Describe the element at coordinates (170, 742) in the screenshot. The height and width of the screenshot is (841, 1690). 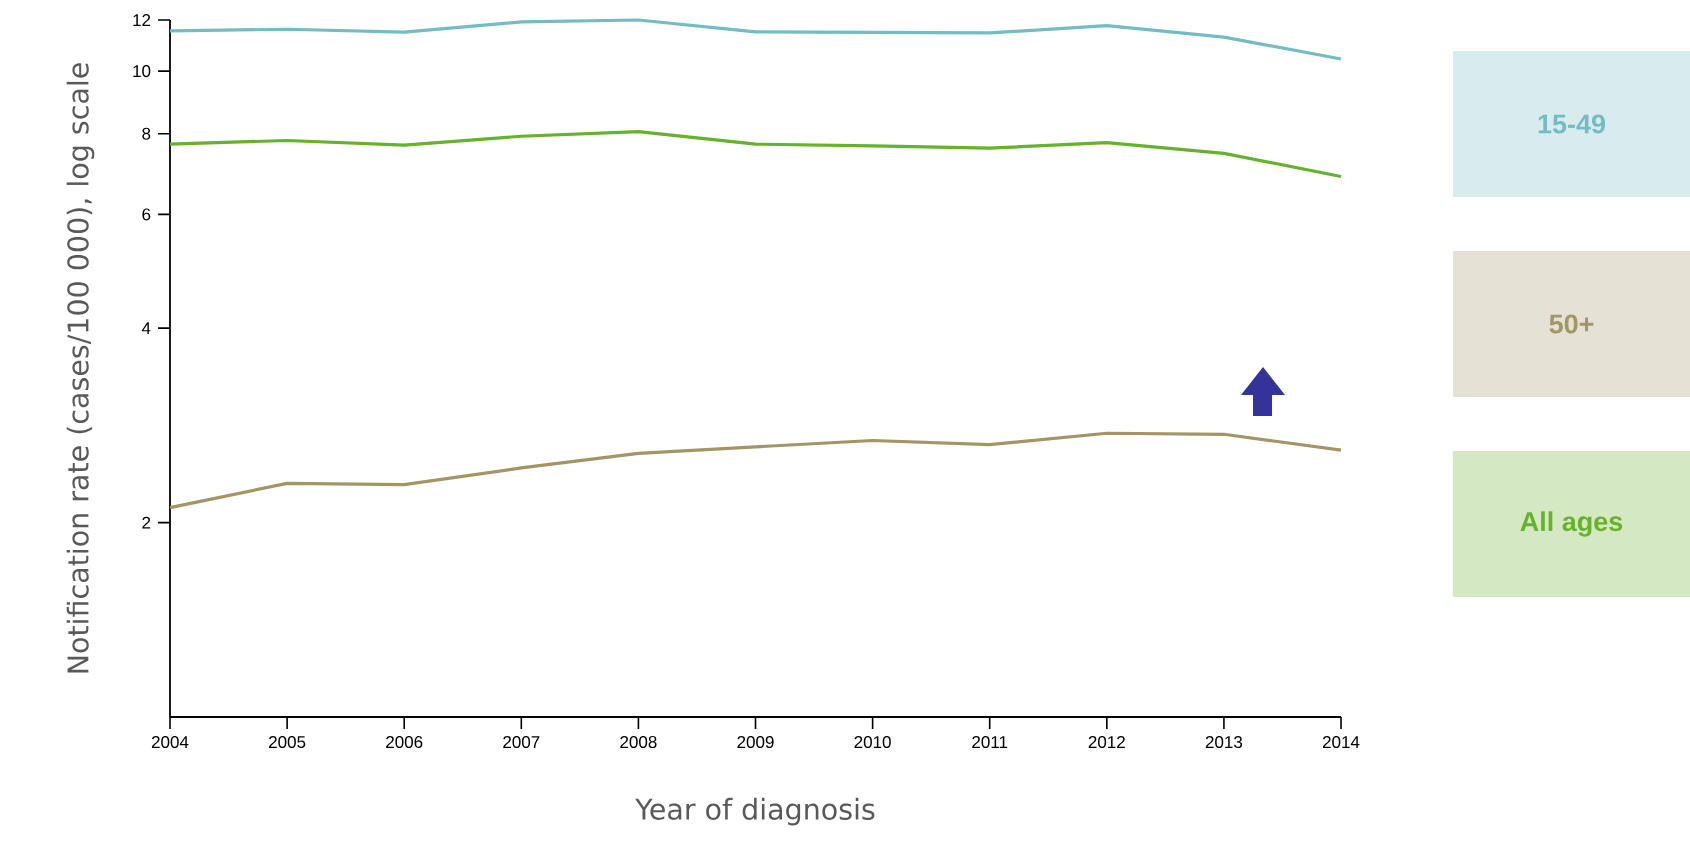
I see `x-tick-label: 2004` at that location.